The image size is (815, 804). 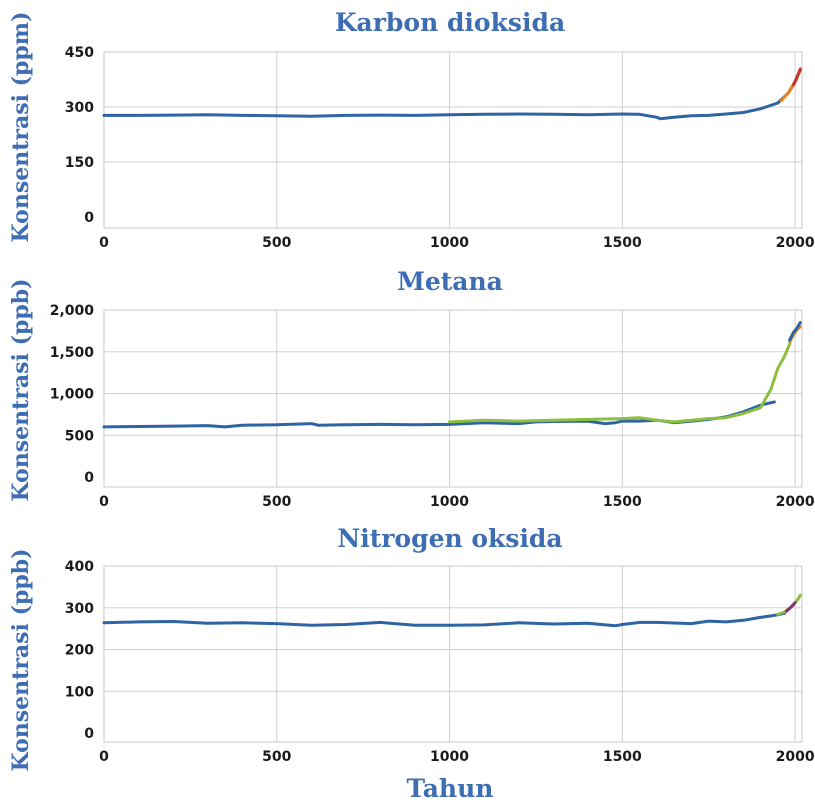 I want to click on panel-2-title: Metana, so click(x=450, y=281).